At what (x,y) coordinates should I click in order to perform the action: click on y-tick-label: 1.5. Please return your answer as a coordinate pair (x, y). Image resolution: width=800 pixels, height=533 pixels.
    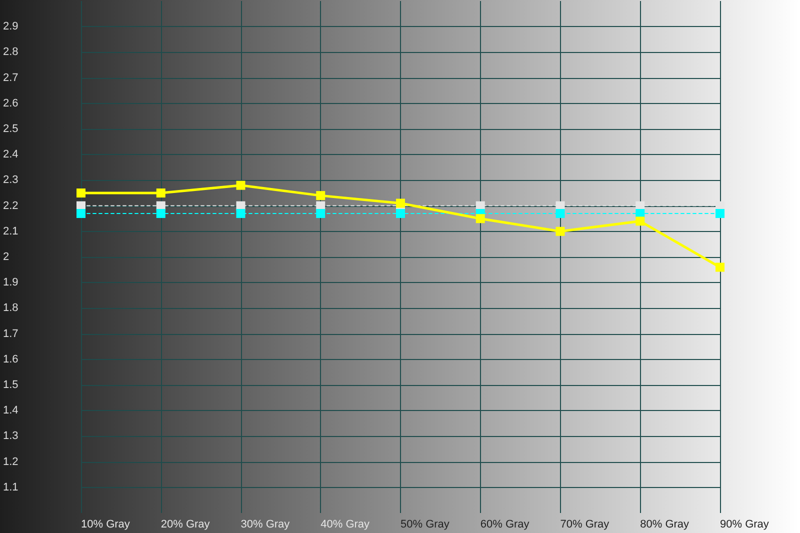
    Looking at the image, I should click on (10, 385).